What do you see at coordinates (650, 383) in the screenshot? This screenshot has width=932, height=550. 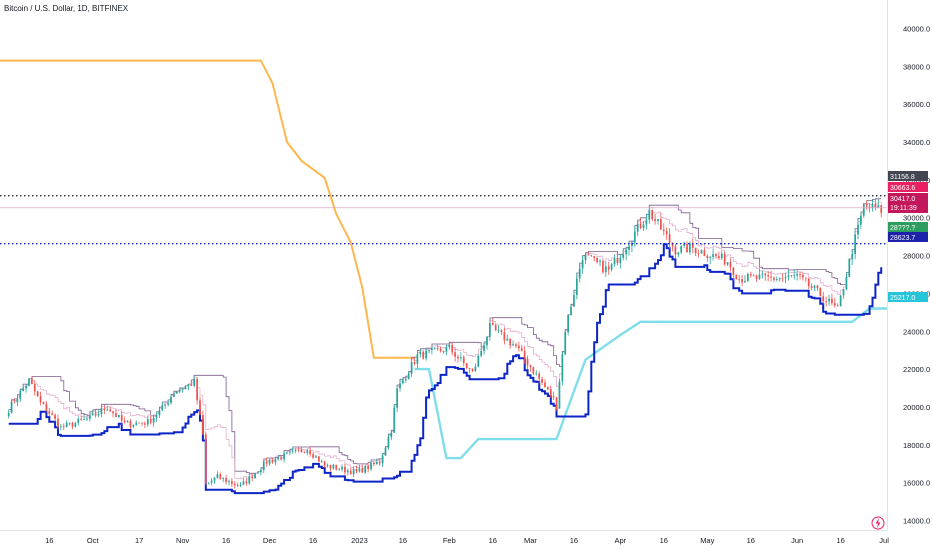 I see `cyan-indicator-line` at bounding box center [650, 383].